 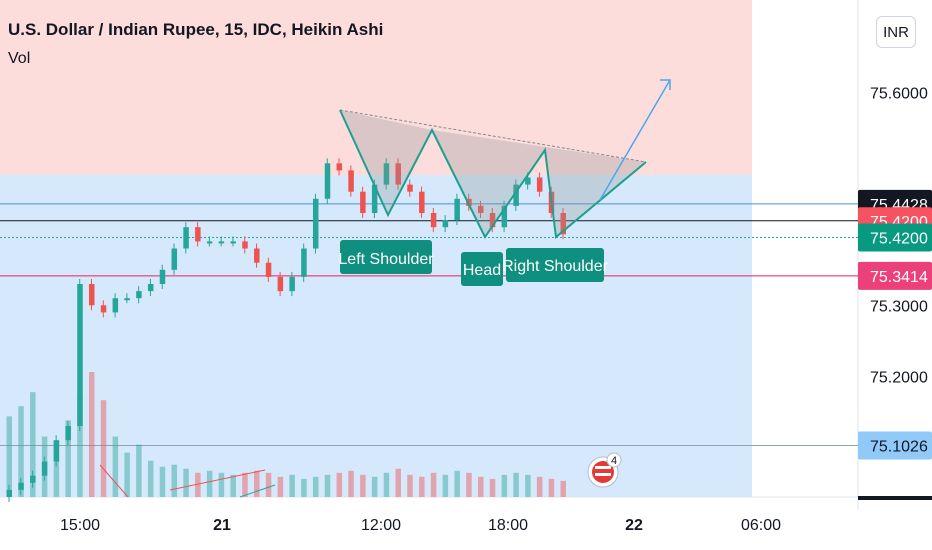 I want to click on currency-button: INR, so click(x=896, y=32).